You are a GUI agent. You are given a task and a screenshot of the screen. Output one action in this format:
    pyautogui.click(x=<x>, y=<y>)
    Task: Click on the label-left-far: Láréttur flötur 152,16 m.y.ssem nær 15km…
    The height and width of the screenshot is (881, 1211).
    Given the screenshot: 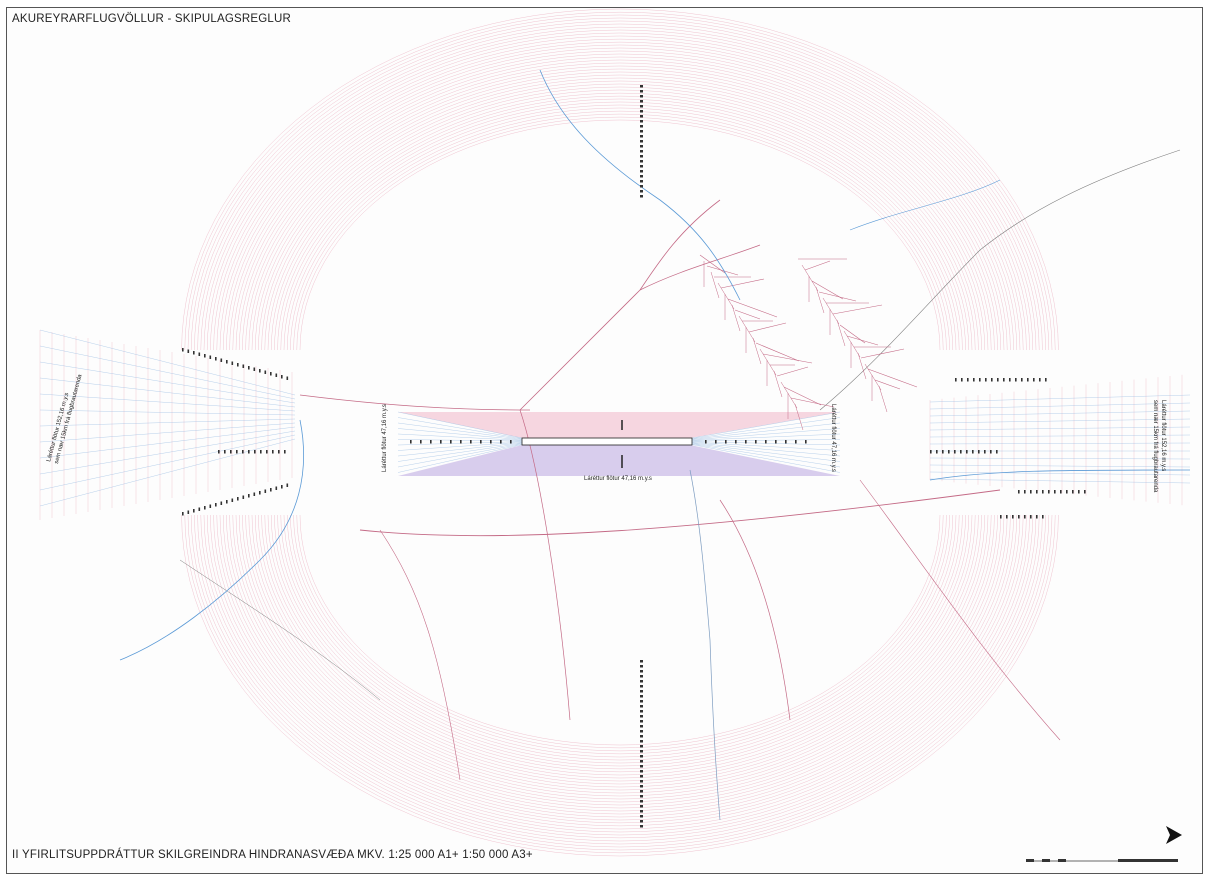 What is the action you would take?
    pyautogui.click(x=65, y=417)
    